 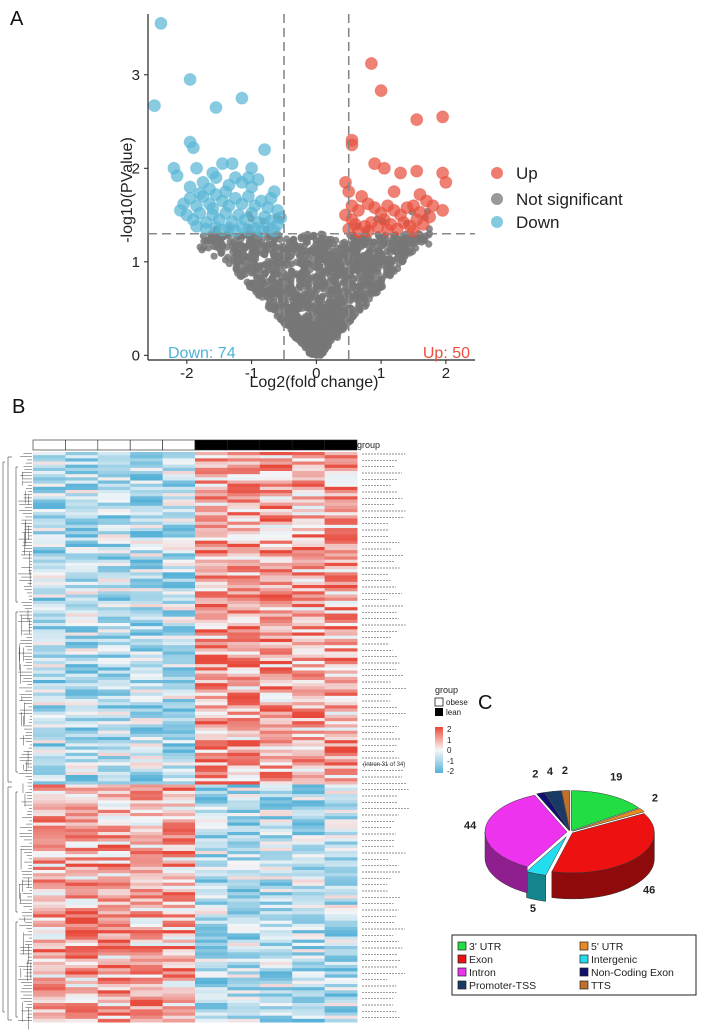 What do you see at coordinates (309, 319) in the screenshot?
I see `ns-point` at bounding box center [309, 319].